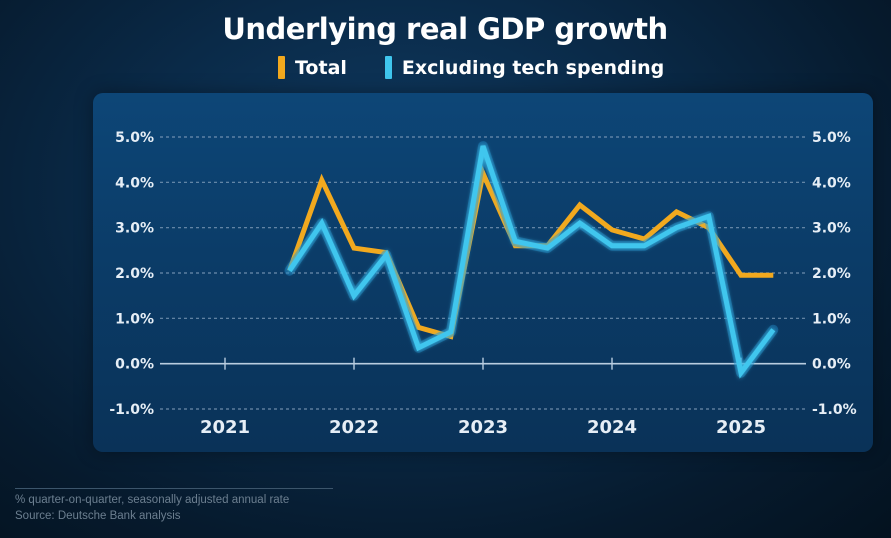 The width and height of the screenshot is (891, 538). I want to click on y-tick-label-right: -1.0%, so click(834, 410).